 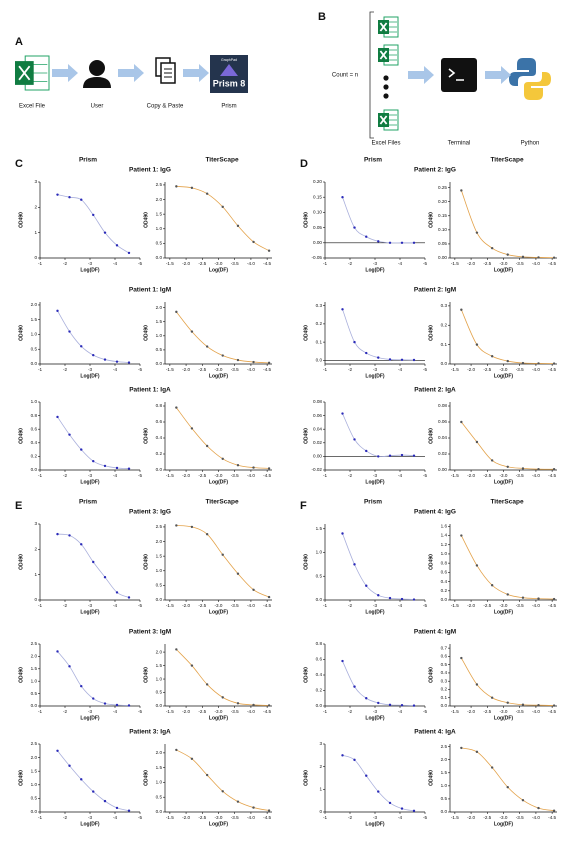 I want to click on y-tick-label: 2.5, so click(x=159, y=184).